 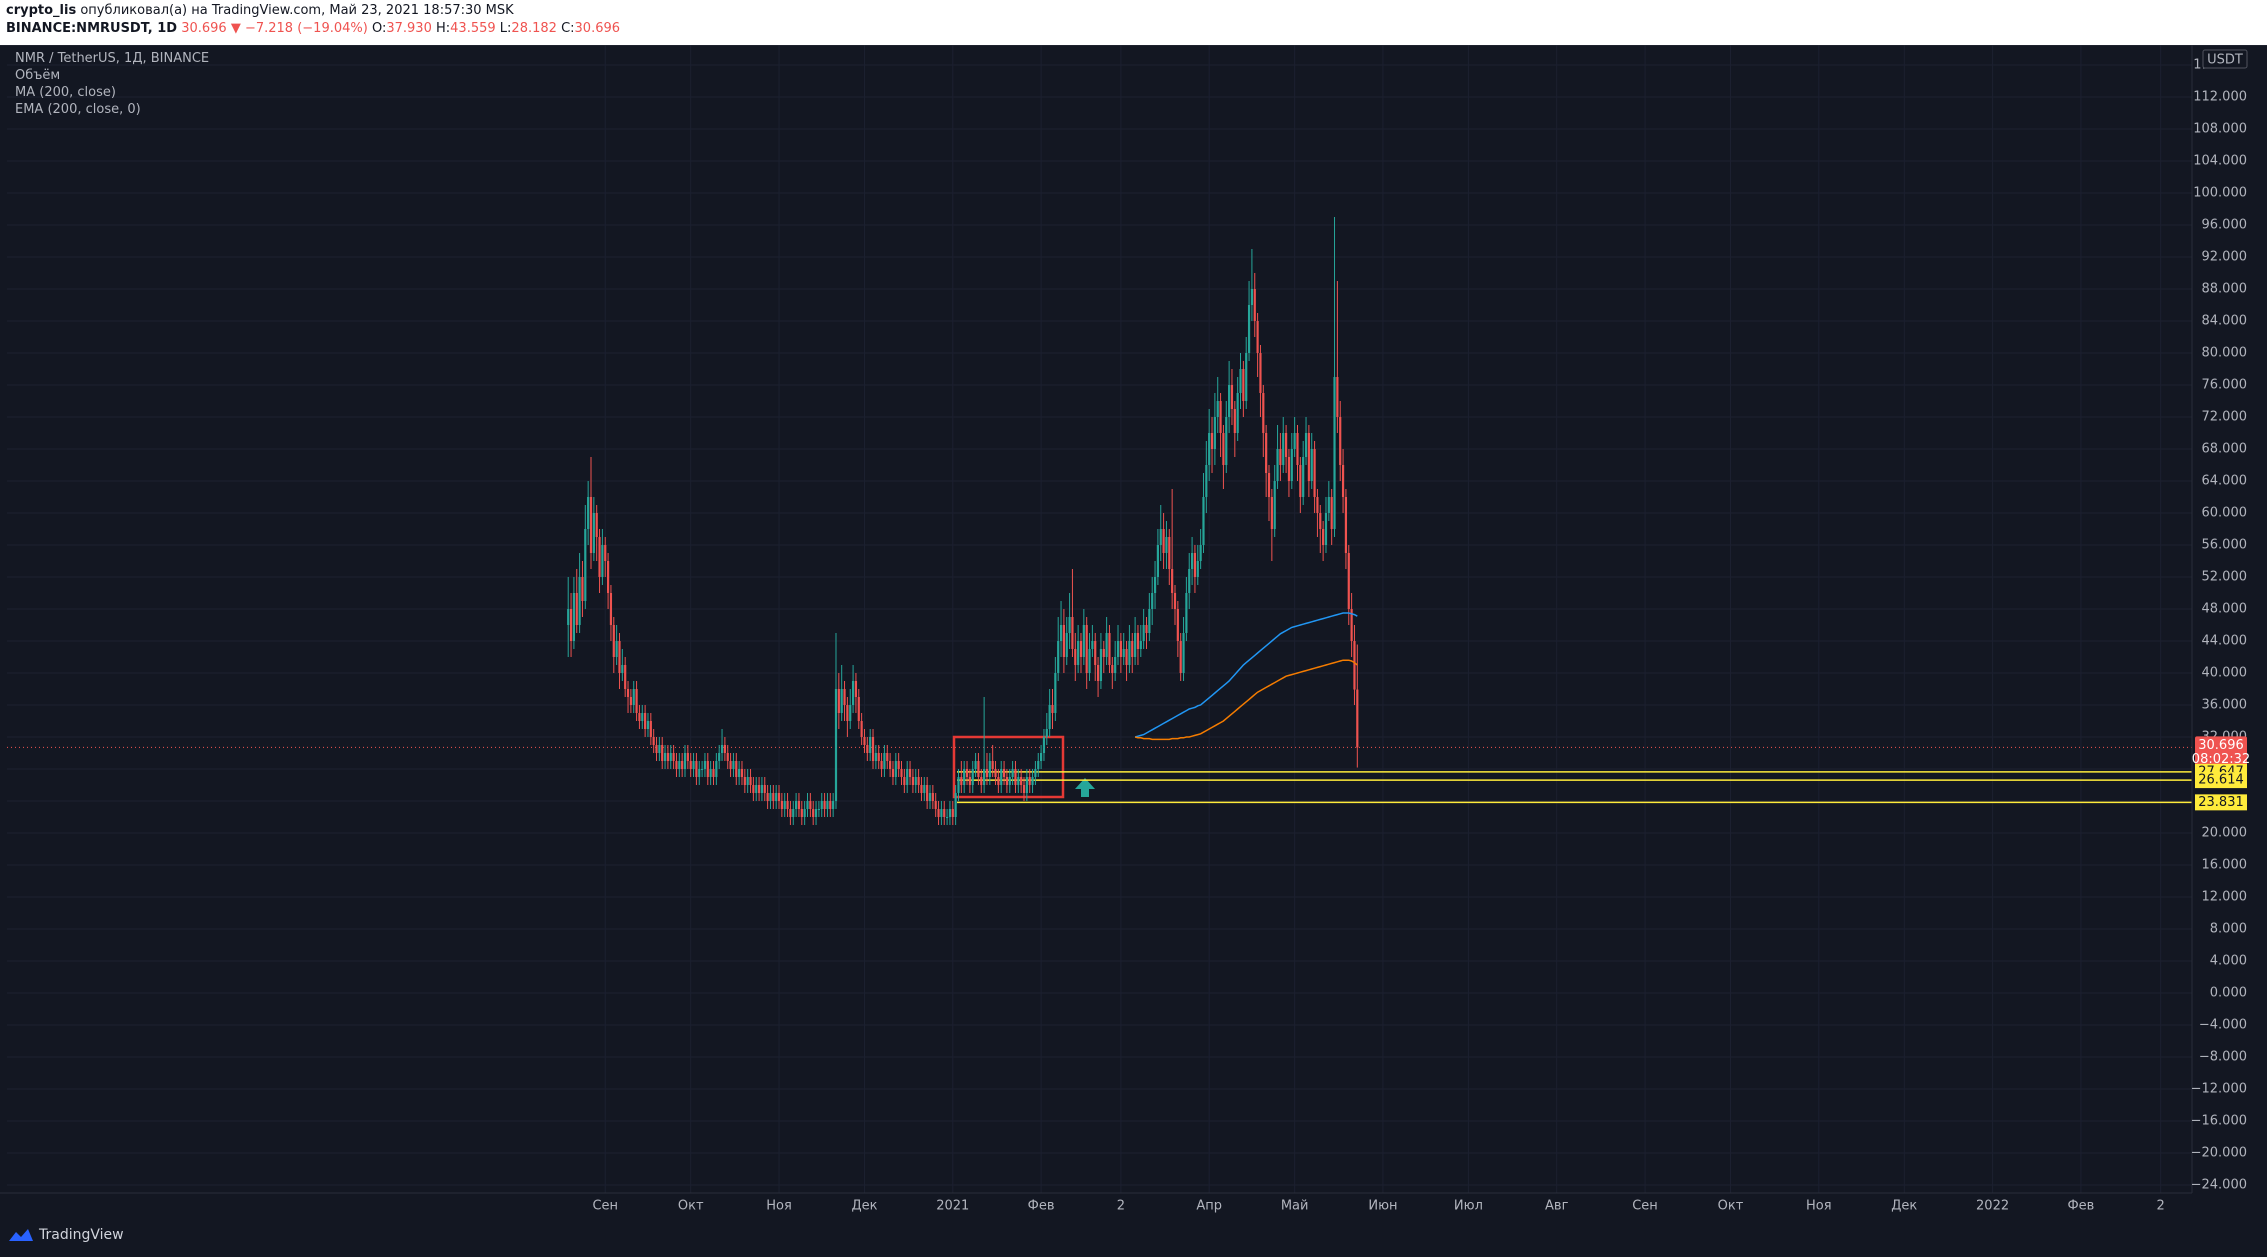 I want to click on price-tag-countdown: 08:02:32, so click(x=2221, y=759).